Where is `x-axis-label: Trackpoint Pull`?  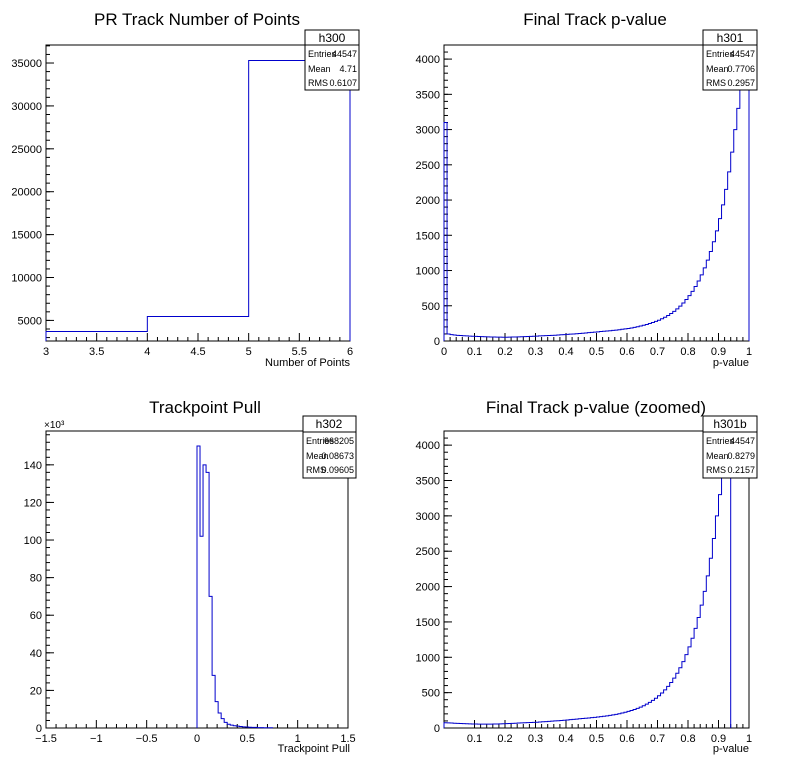 x-axis-label: Trackpoint Pull is located at coordinates (314, 749).